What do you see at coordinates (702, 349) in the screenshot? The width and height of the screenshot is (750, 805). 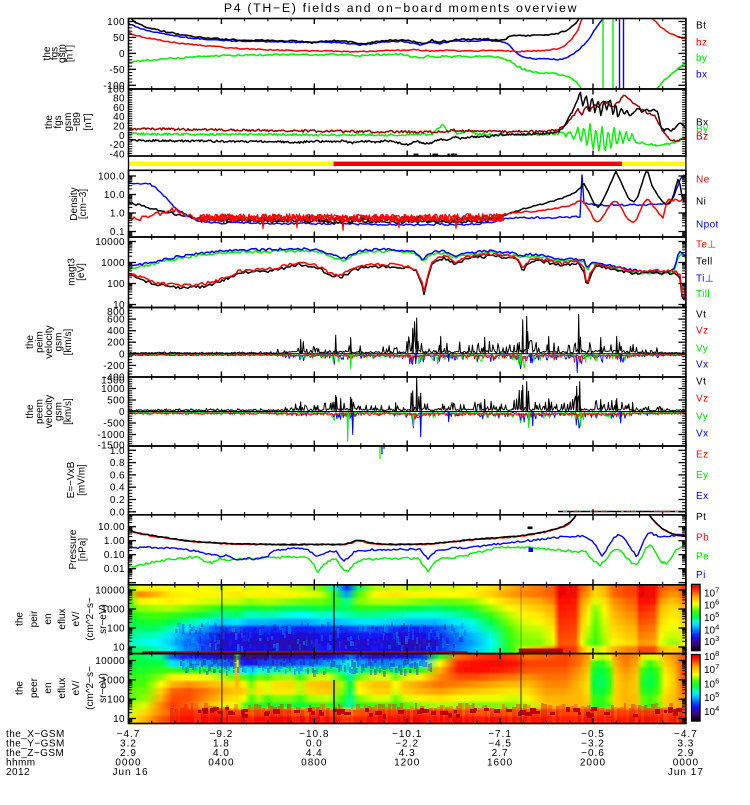 I see `svg-text: Vy` at bounding box center [702, 349].